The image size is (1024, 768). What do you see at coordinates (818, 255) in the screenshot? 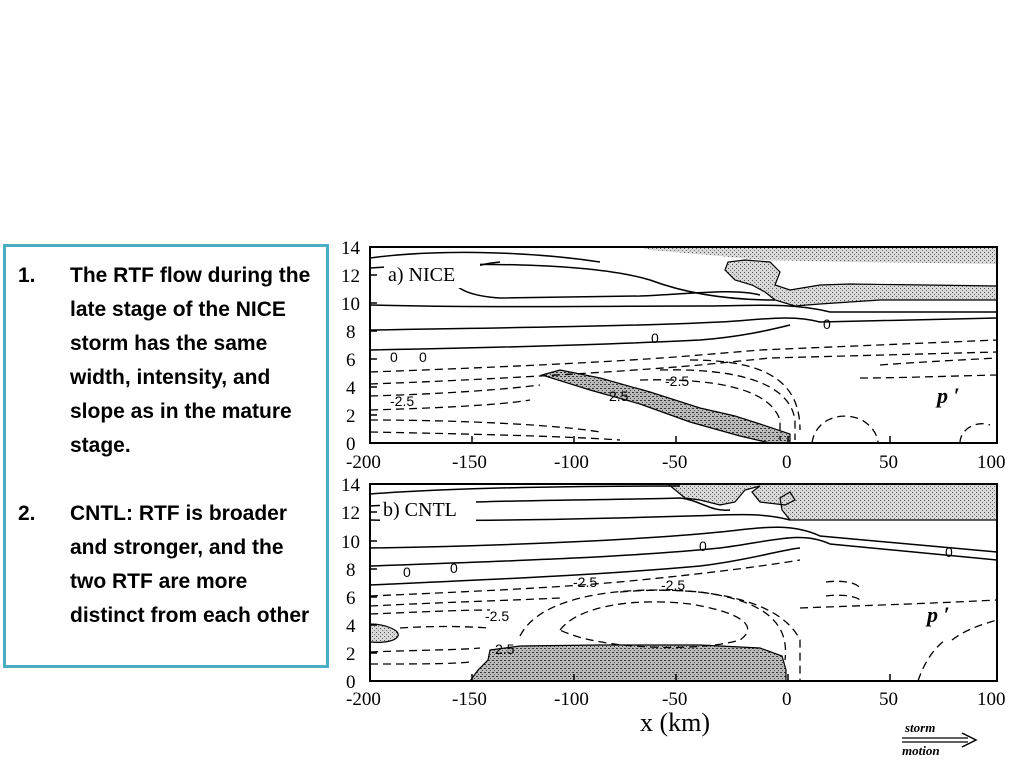
I see `panel-a-shaded-upper-top` at bounding box center [818, 255].